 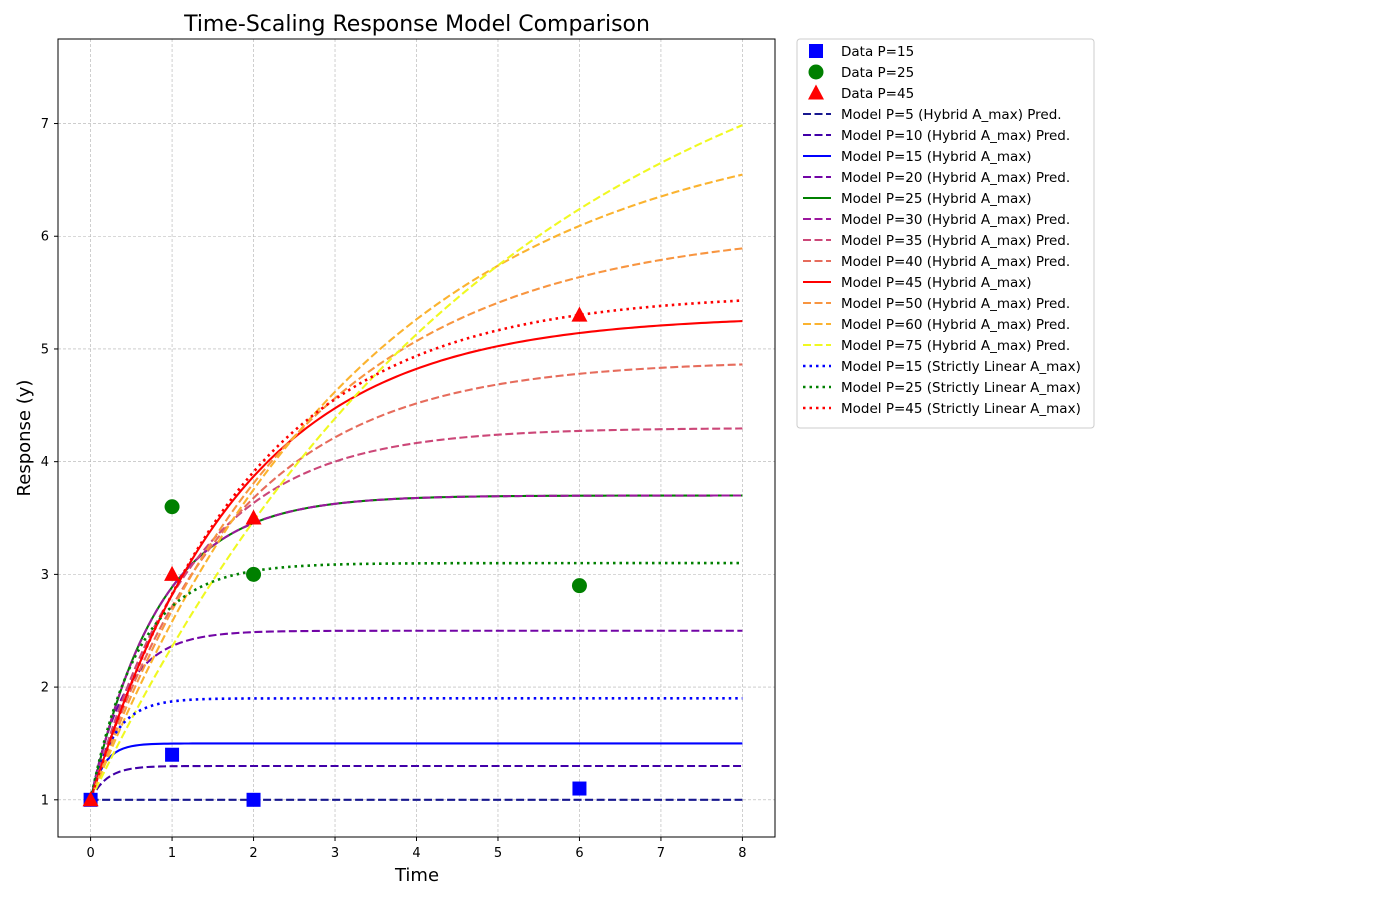 What do you see at coordinates (955, 136) in the screenshot?
I see `legend-label: Model P=10 (Hybrid A_max) Pred.` at bounding box center [955, 136].